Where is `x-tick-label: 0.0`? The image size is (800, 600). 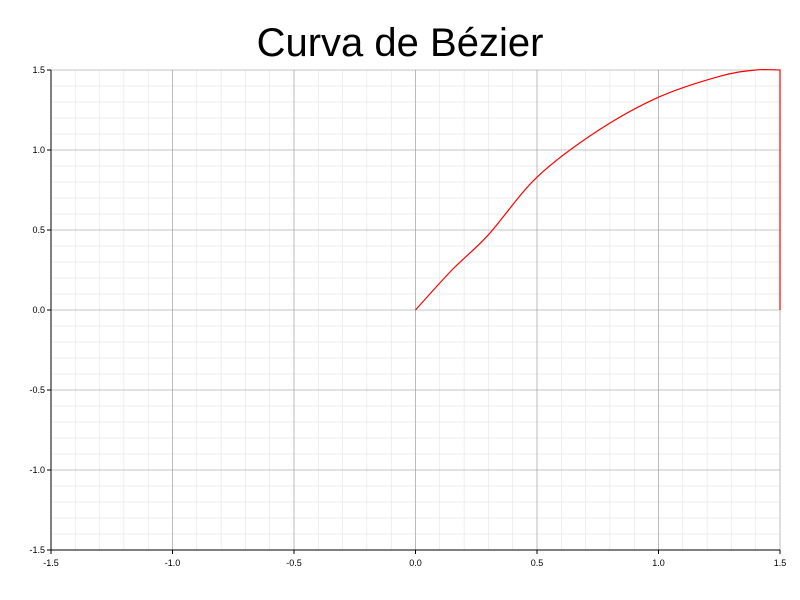 x-tick-label: 0.0 is located at coordinates (415, 563).